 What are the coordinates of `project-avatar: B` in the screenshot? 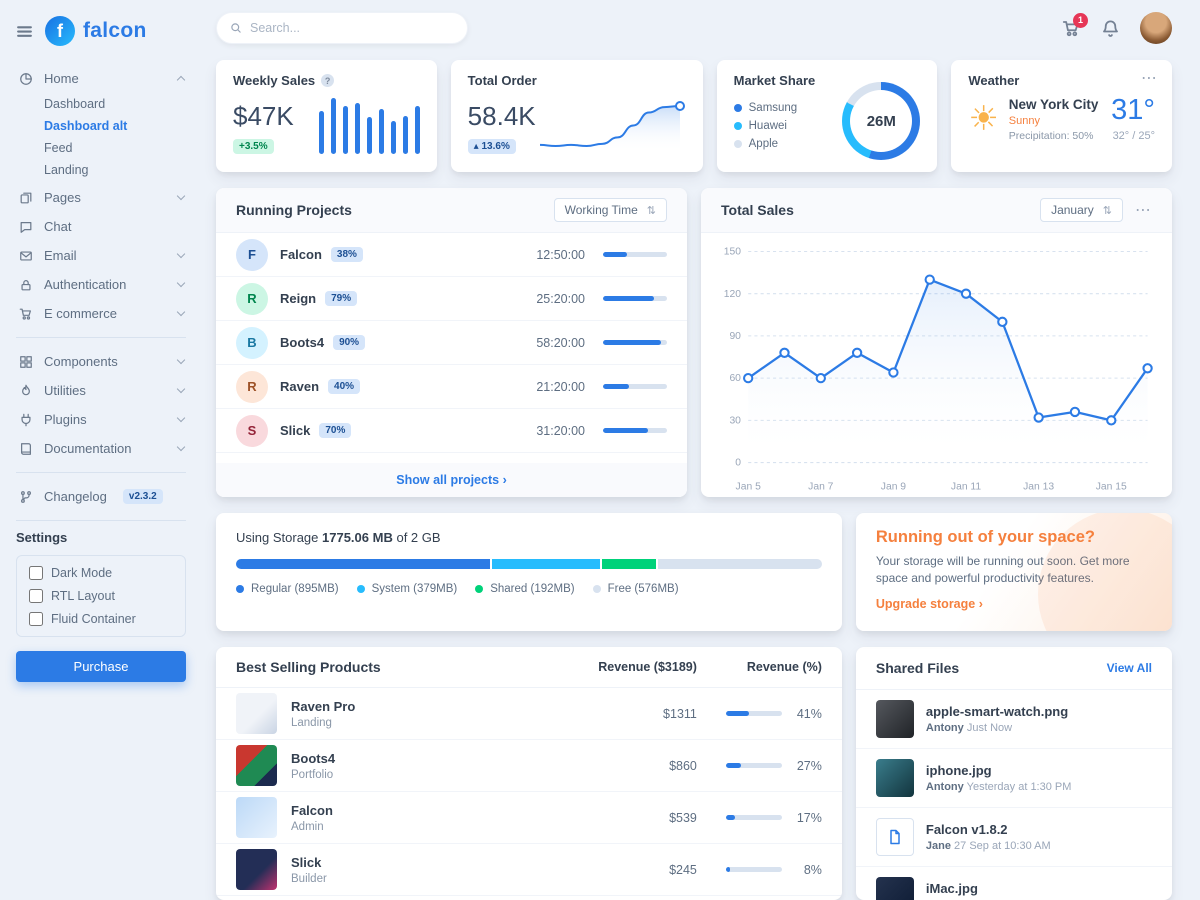 It's located at (252, 342).